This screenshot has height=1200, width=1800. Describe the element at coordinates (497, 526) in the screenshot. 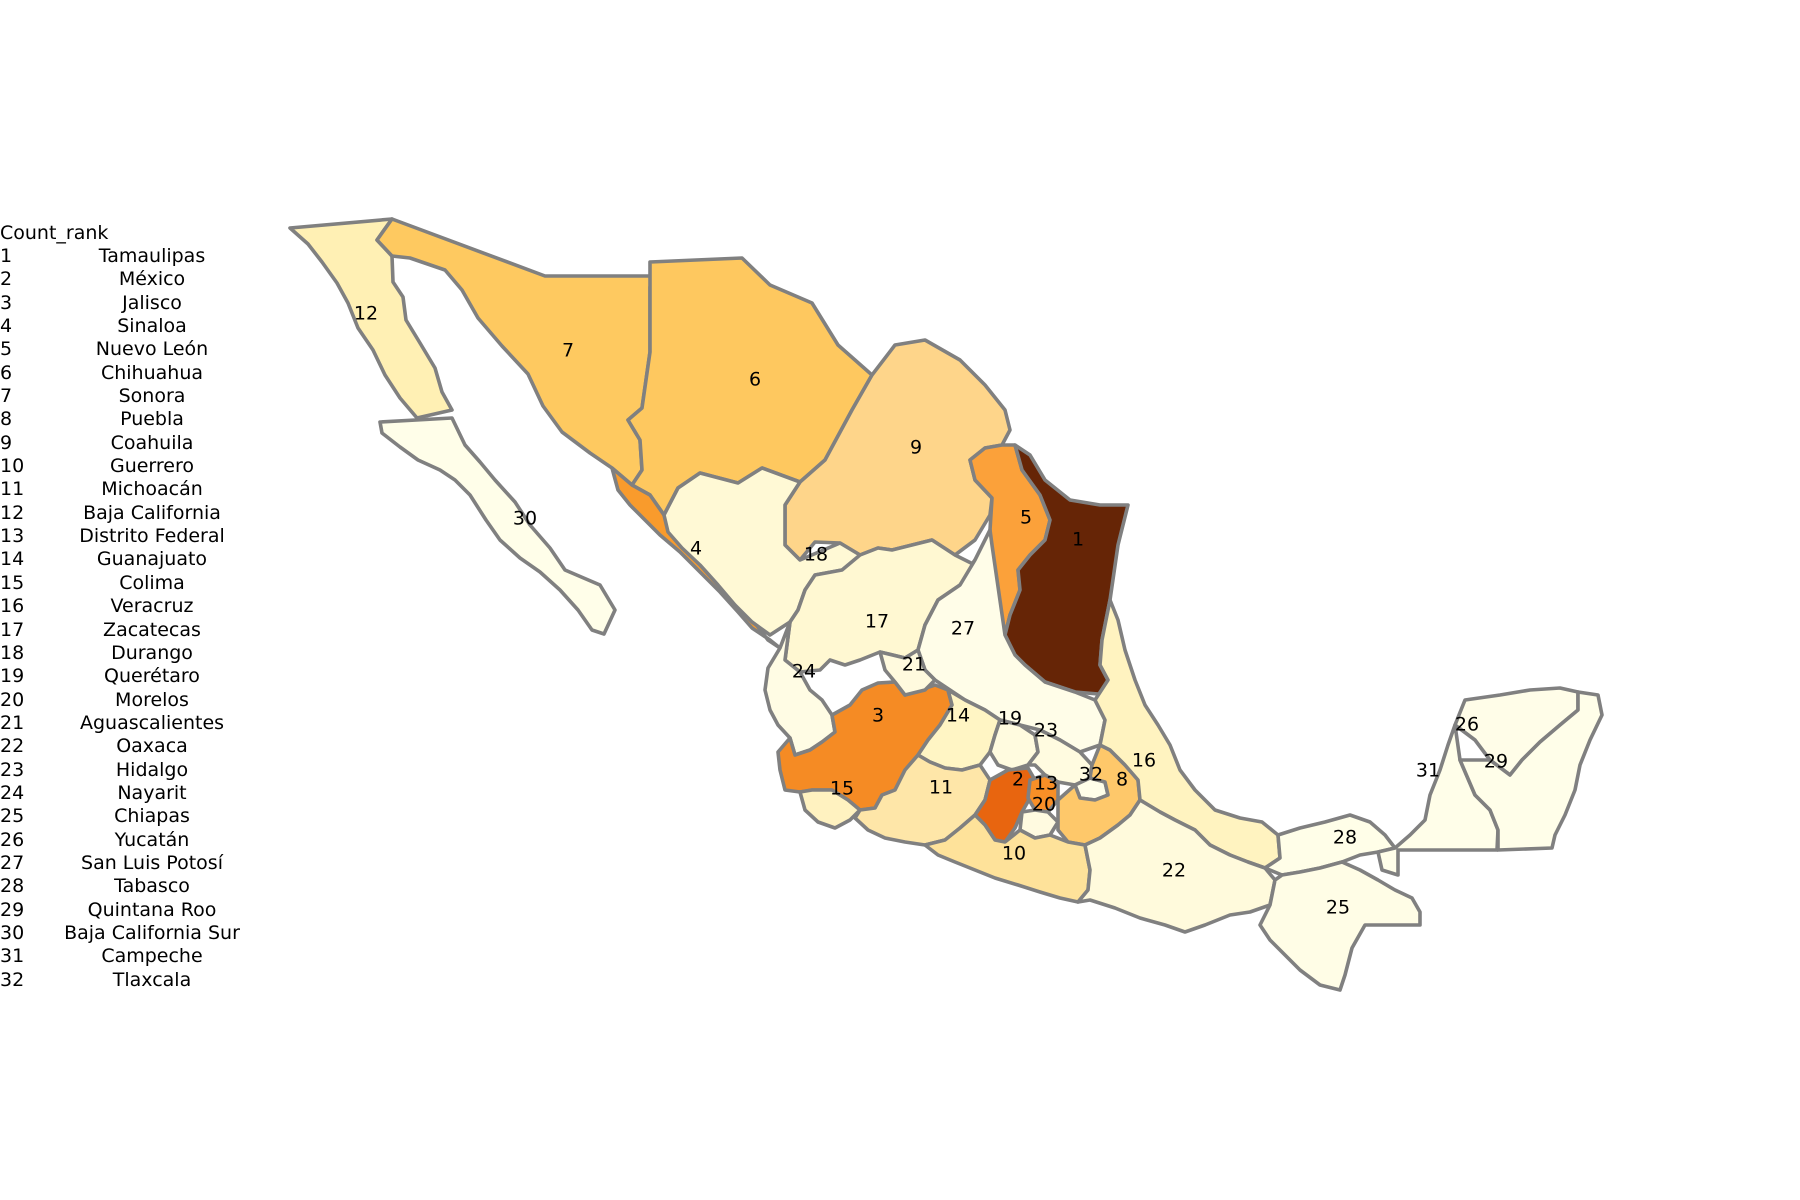

I see `state-baja-california-sur` at that location.